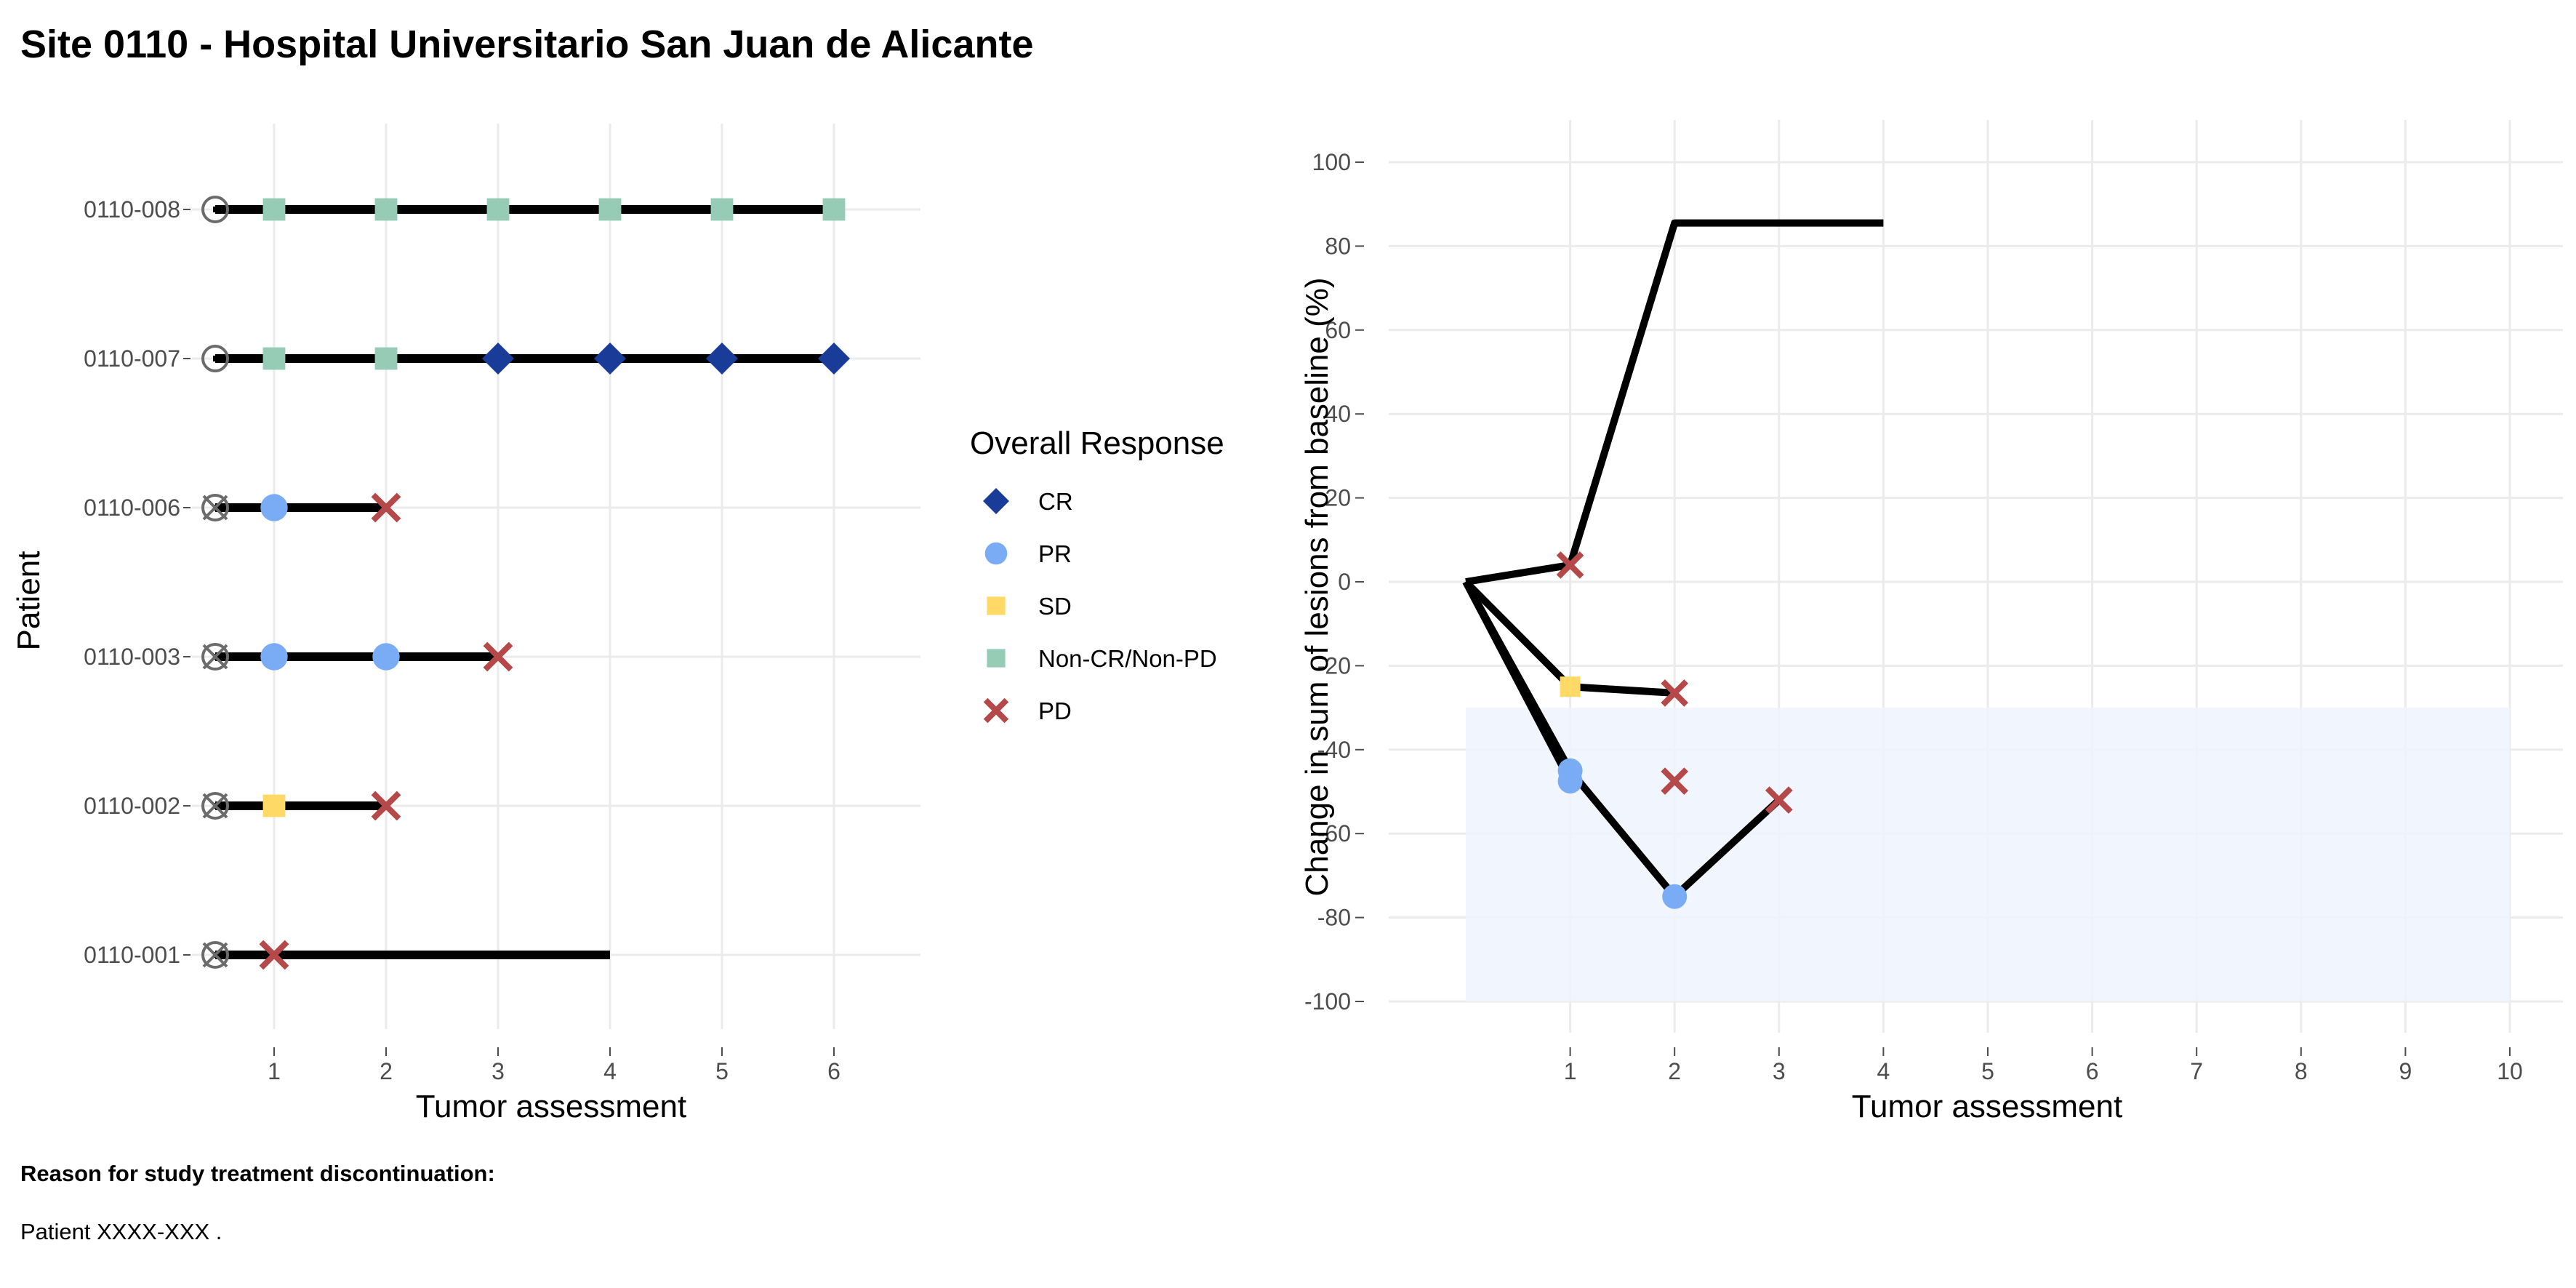 Image resolution: width=2576 pixels, height=1288 pixels. I want to click on legend: Overall Response CR PR SD Non-CR/Non-PD PD, so click(1097, 574).